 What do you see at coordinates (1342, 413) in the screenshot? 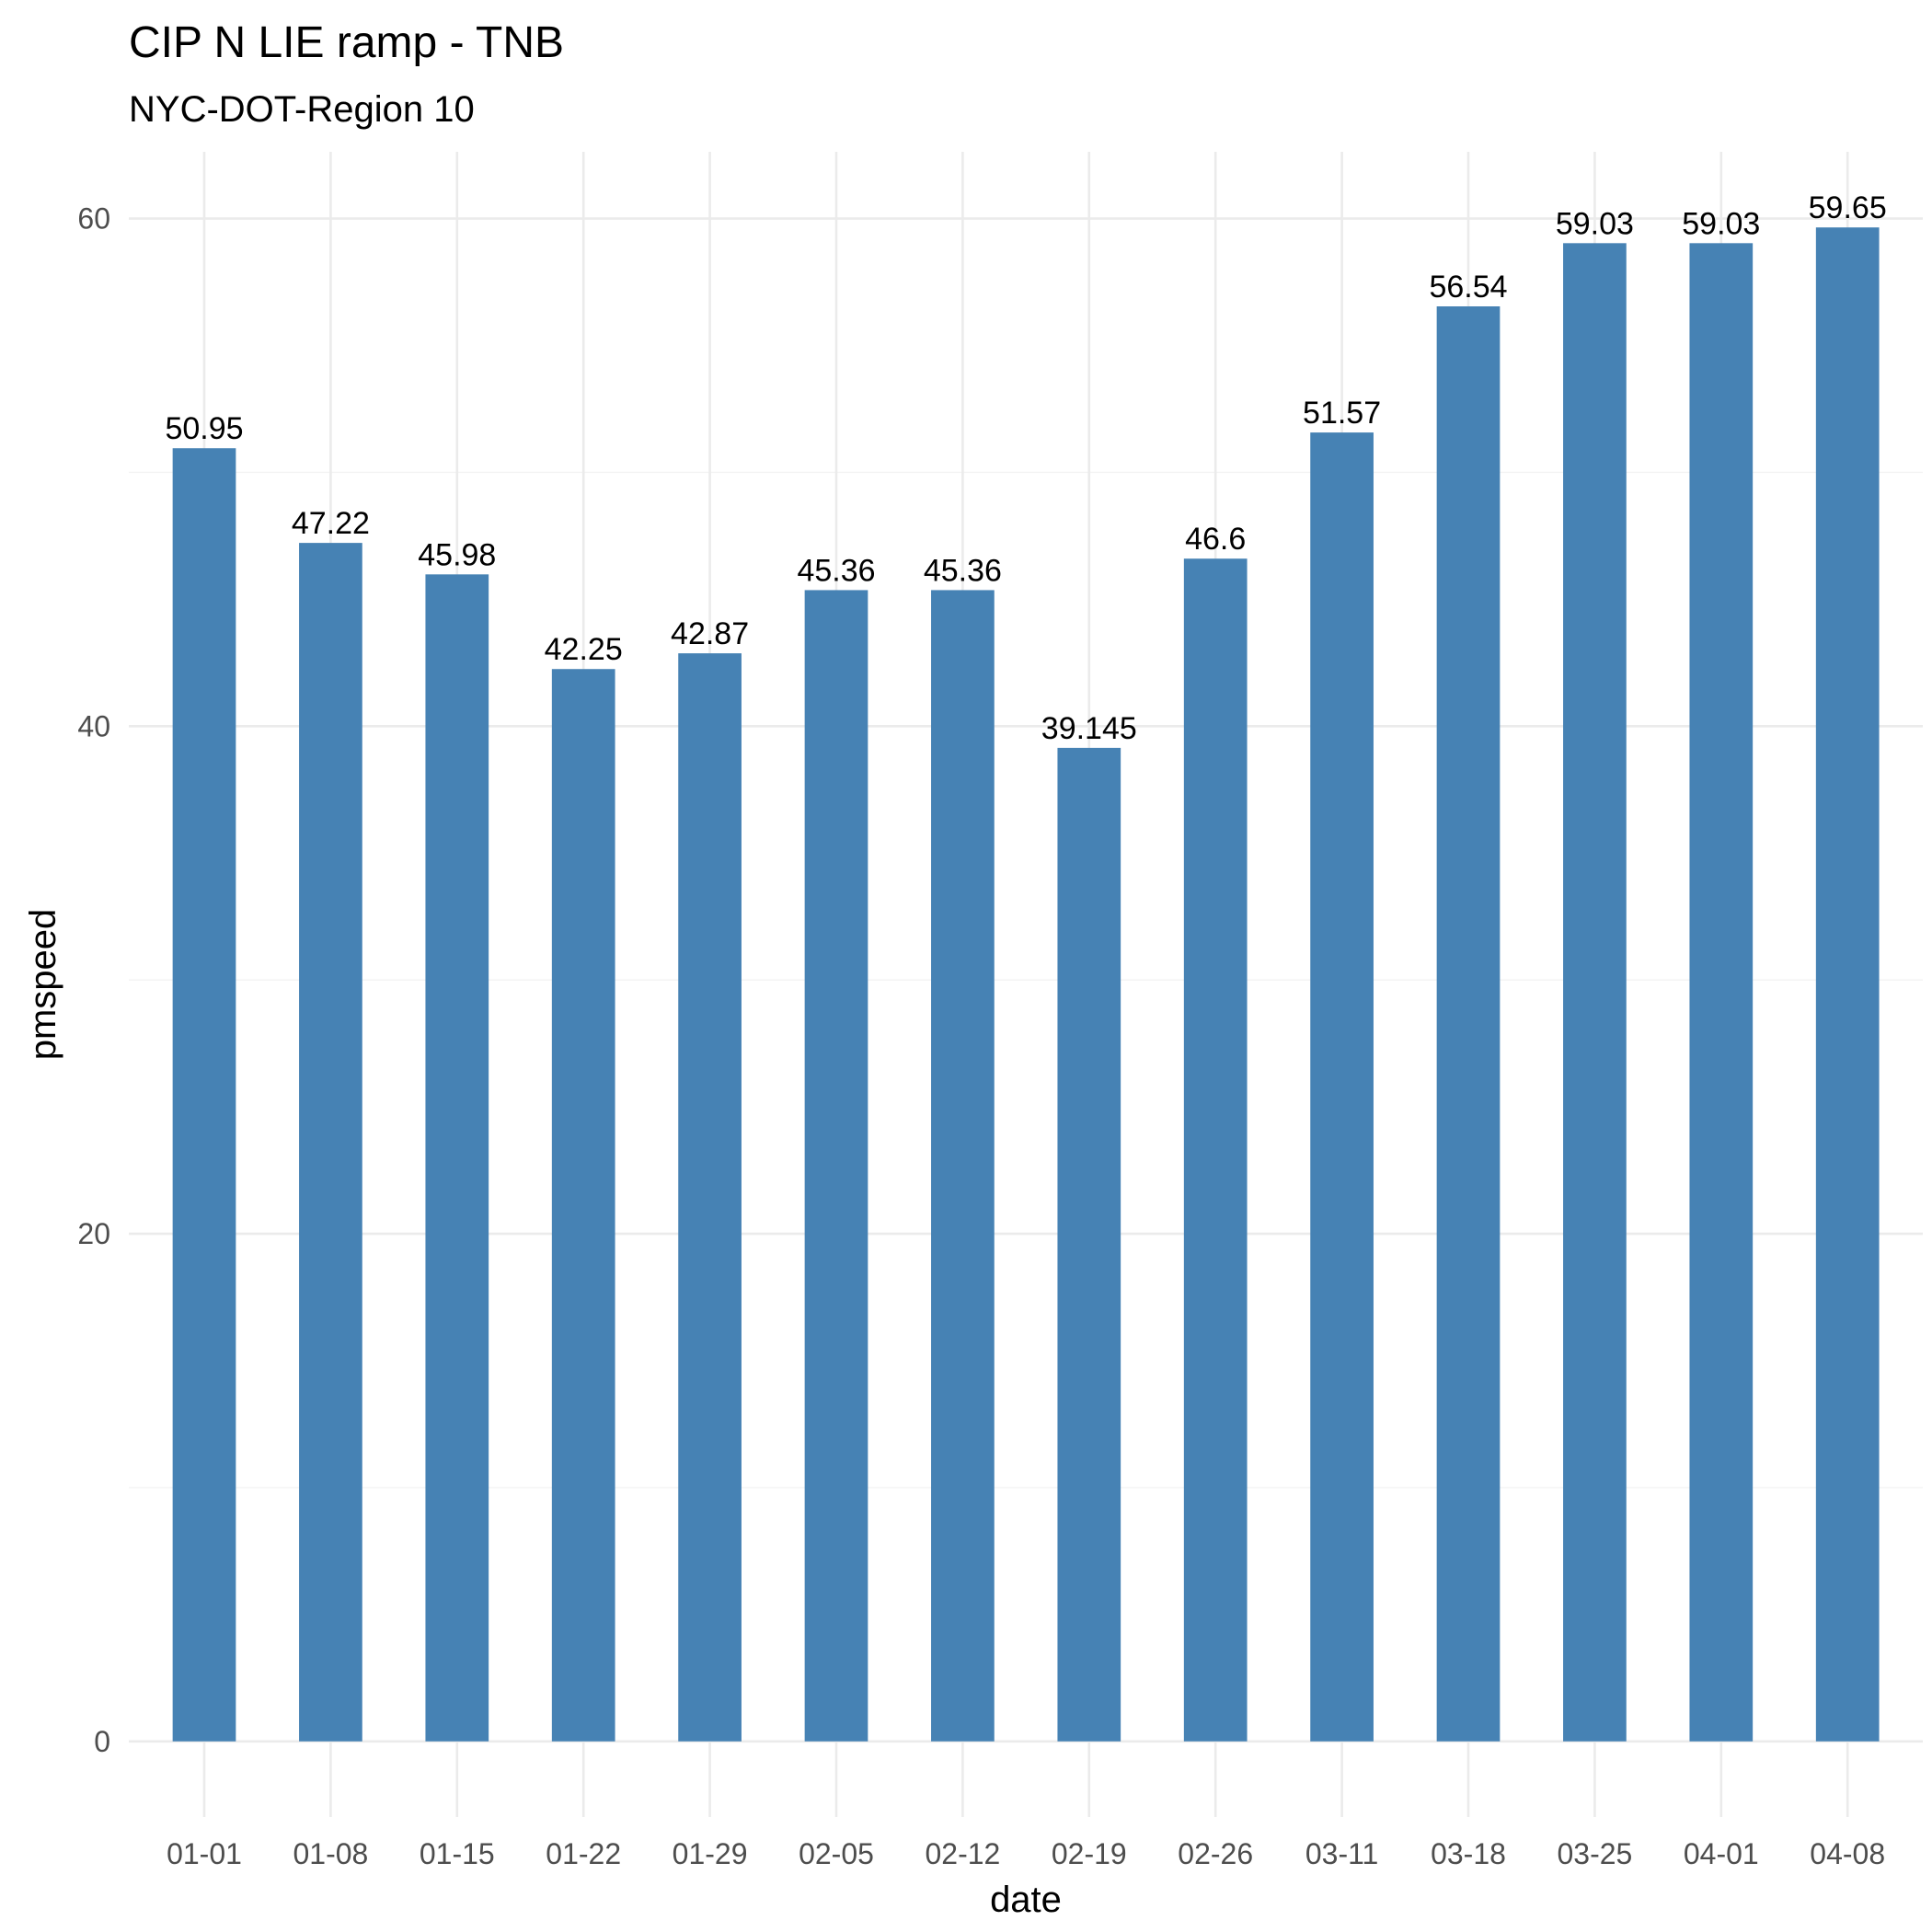
I see `bar-value-label: 51.57` at bounding box center [1342, 413].